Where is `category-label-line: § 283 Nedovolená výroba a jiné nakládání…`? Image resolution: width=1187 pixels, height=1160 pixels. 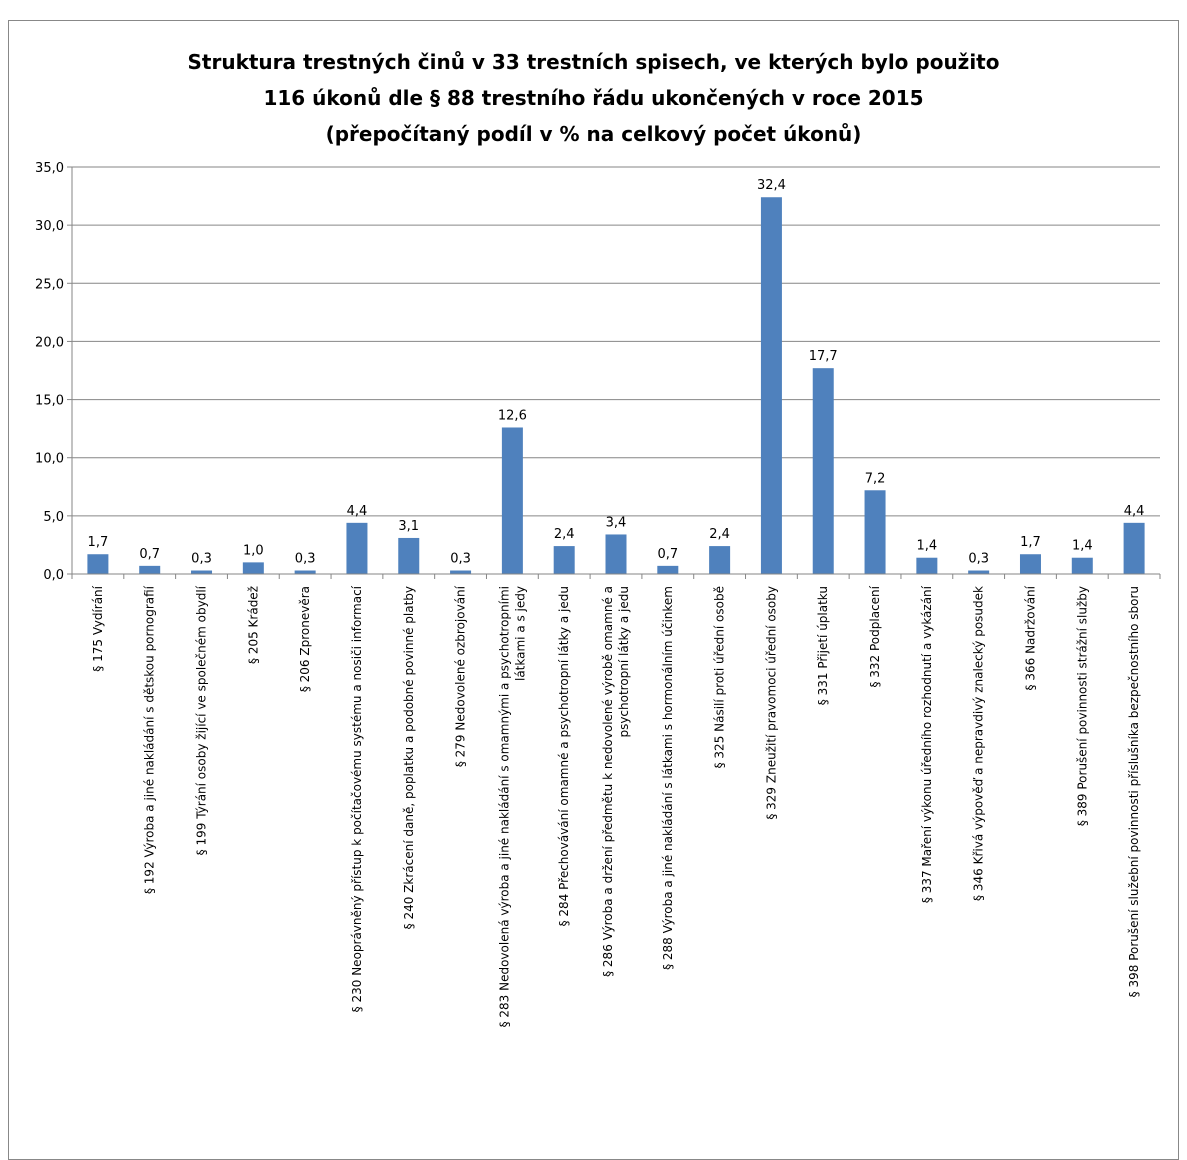
category-label-line: § 283 Nedovolená výroba a jiné nakládání… is located at coordinates (504, 806).